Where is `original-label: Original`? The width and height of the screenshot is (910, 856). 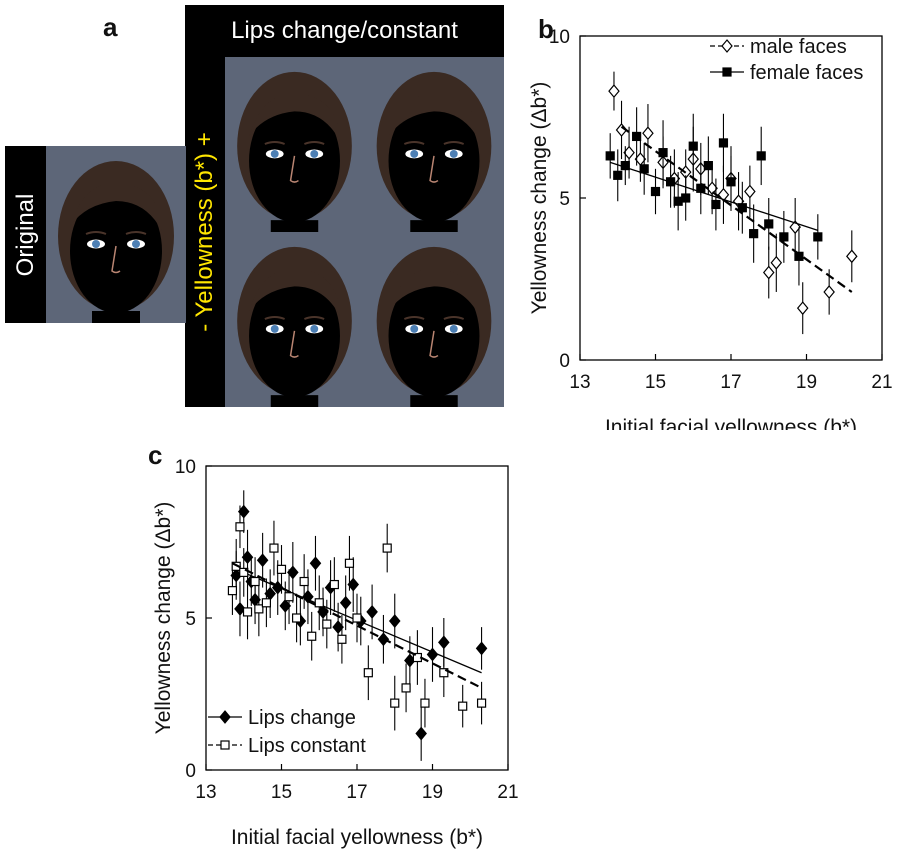
original-label: Original is located at coordinates (25, 234).